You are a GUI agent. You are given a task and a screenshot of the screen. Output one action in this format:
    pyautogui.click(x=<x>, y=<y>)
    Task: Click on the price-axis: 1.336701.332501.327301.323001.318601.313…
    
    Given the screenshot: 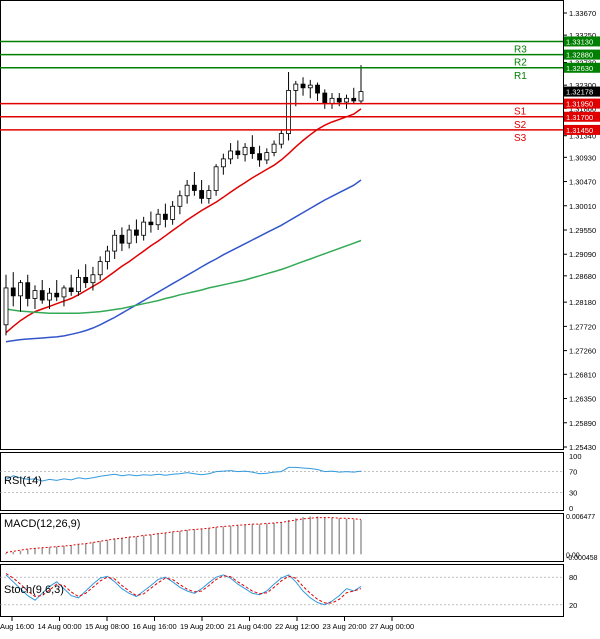 What is the action you would take?
    pyautogui.click(x=579, y=230)
    